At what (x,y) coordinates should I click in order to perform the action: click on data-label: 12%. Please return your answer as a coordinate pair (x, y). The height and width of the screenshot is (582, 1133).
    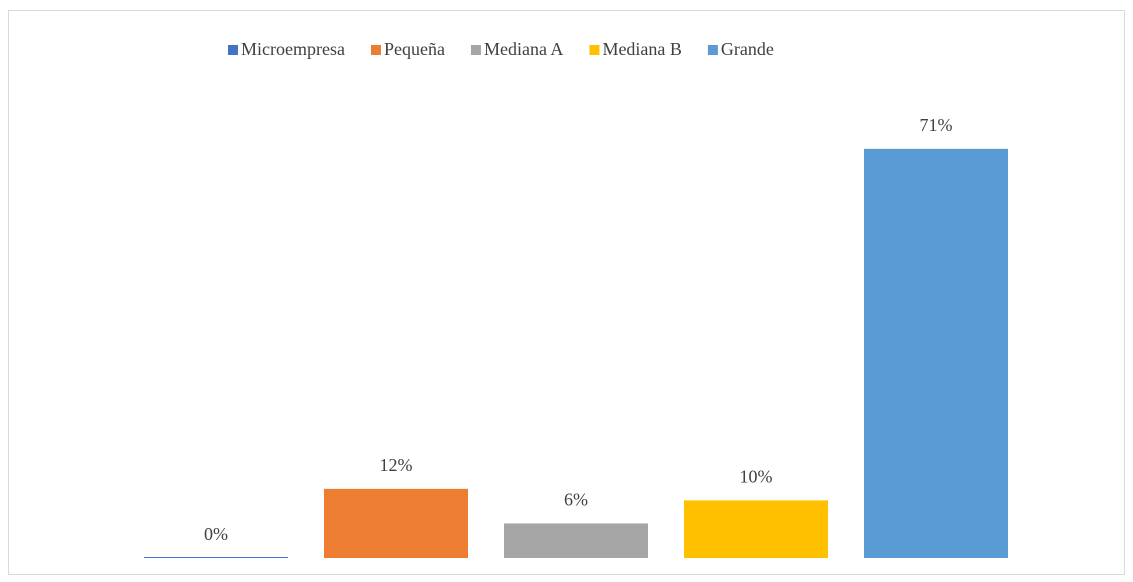
    Looking at the image, I should click on (396, 465).